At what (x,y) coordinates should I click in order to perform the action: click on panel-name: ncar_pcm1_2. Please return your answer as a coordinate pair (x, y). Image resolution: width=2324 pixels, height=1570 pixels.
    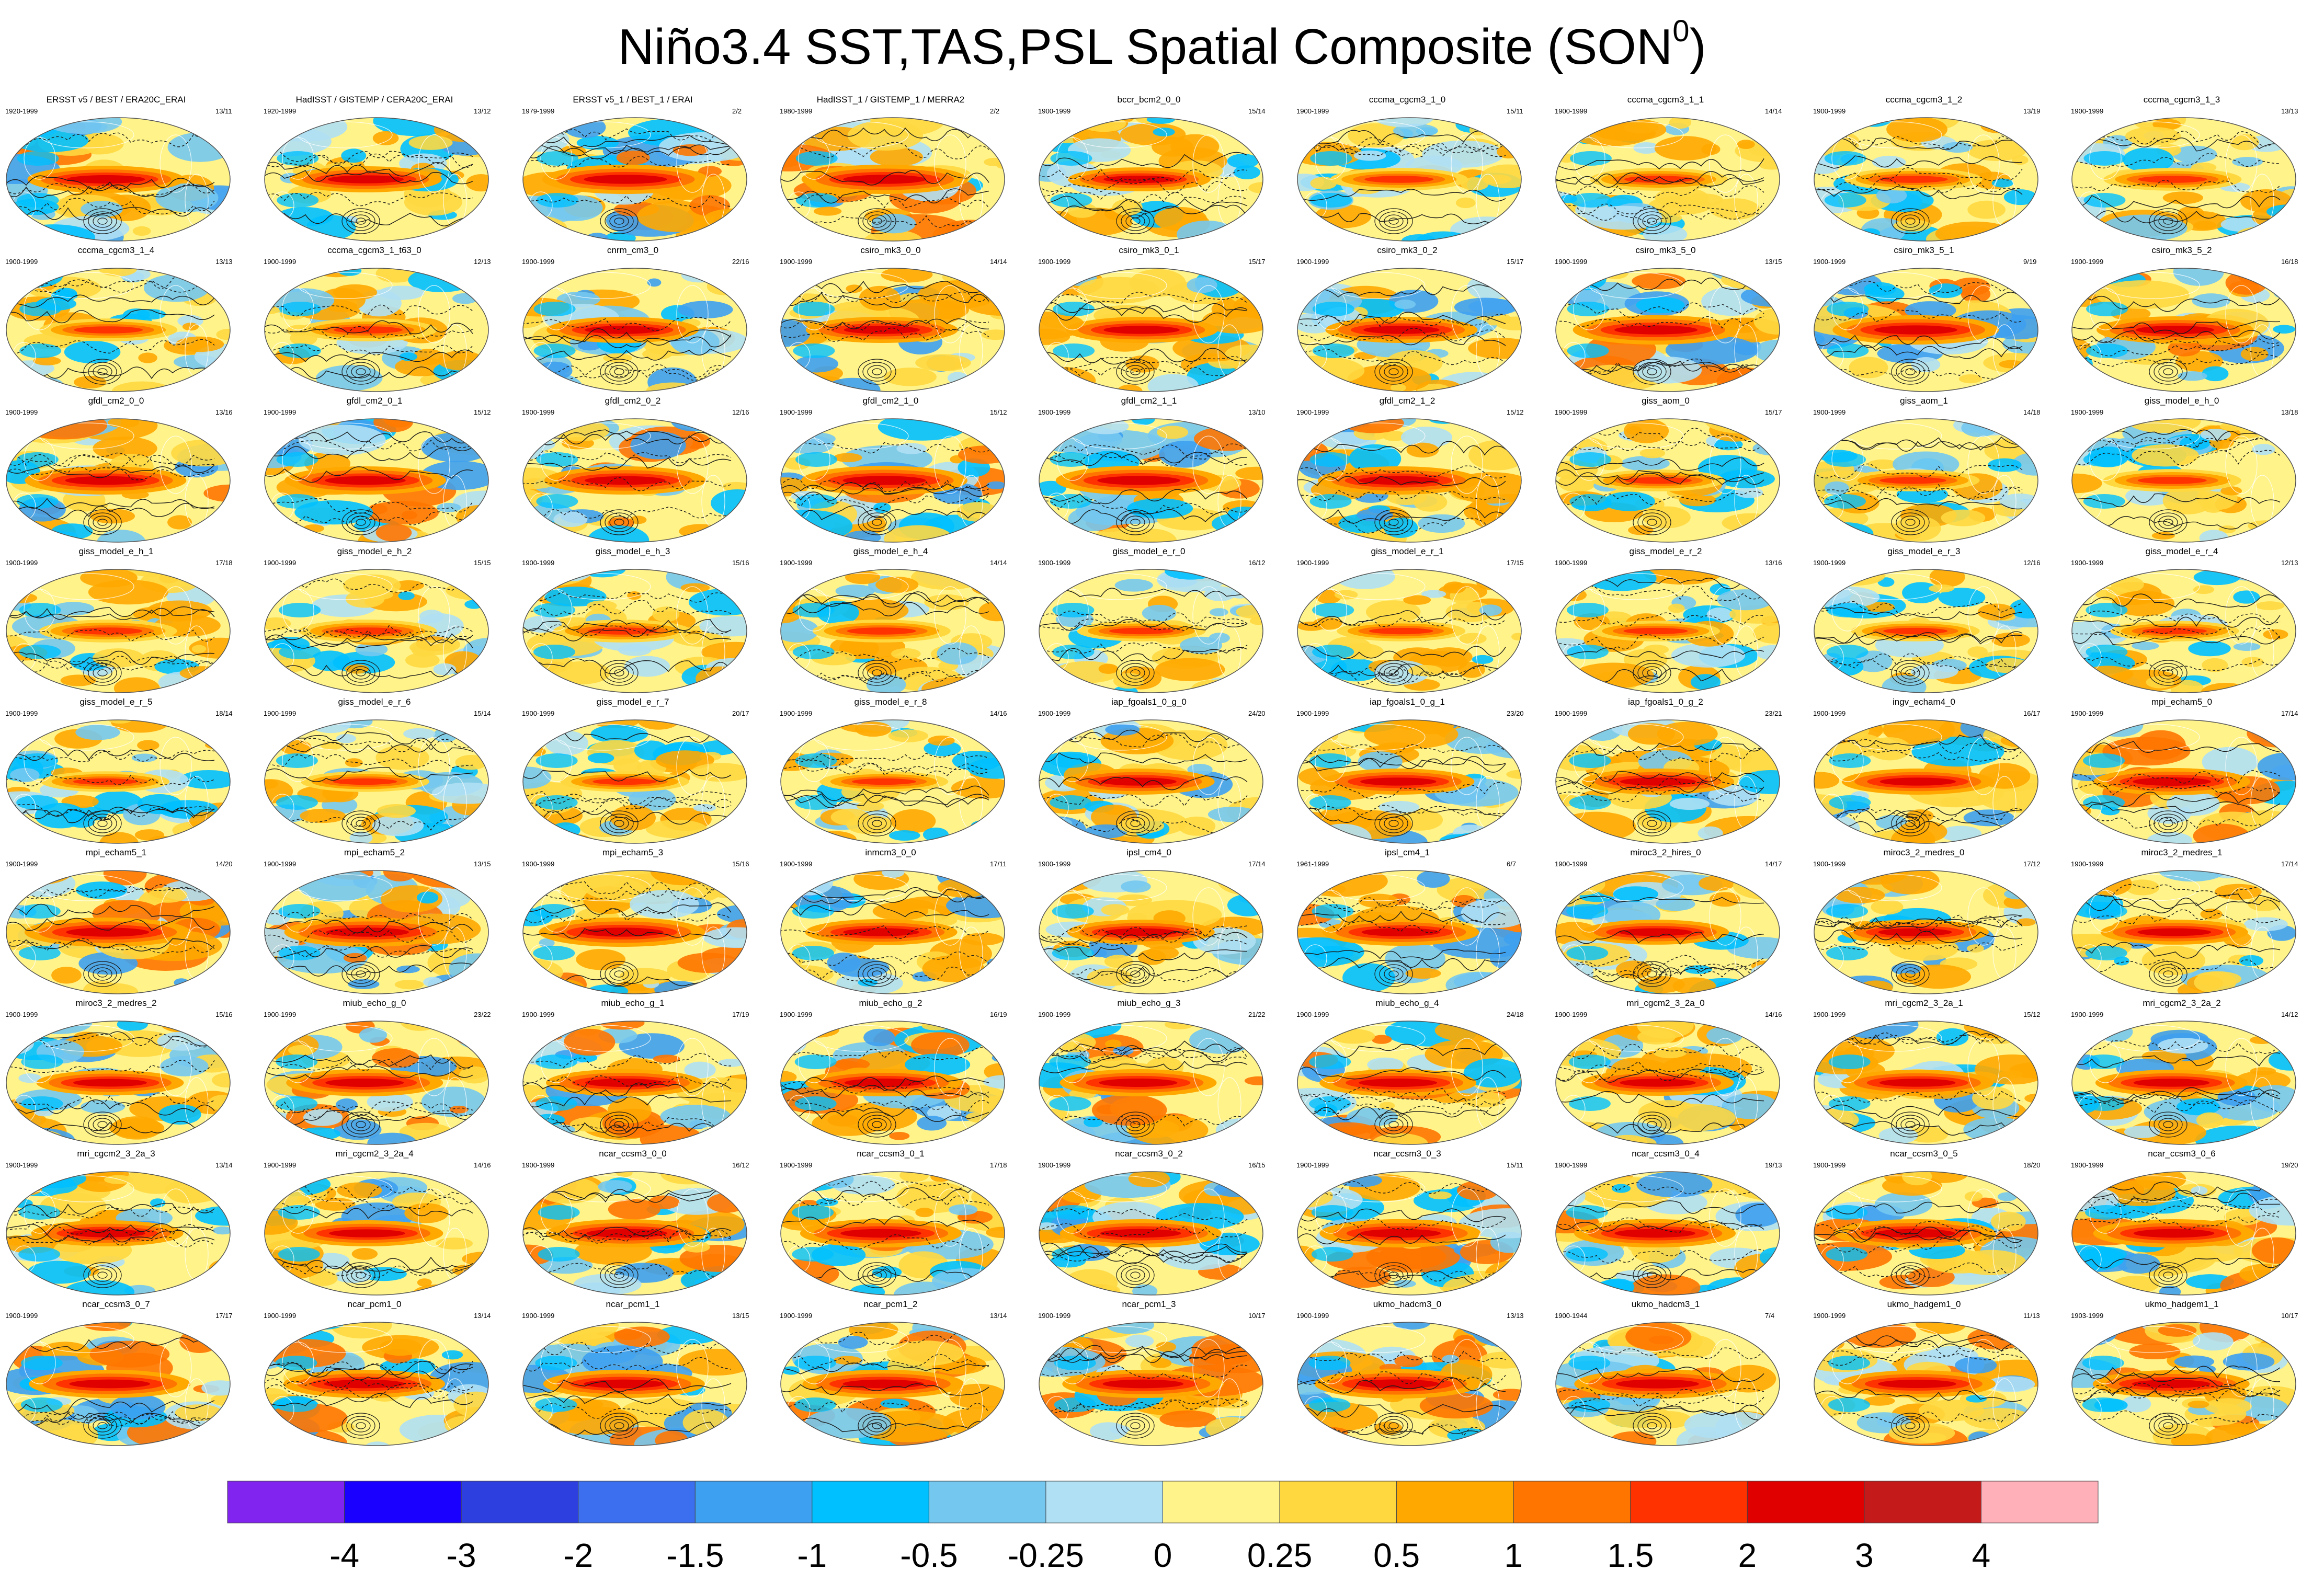
    Looking at the image, I should click on (890, 1304).